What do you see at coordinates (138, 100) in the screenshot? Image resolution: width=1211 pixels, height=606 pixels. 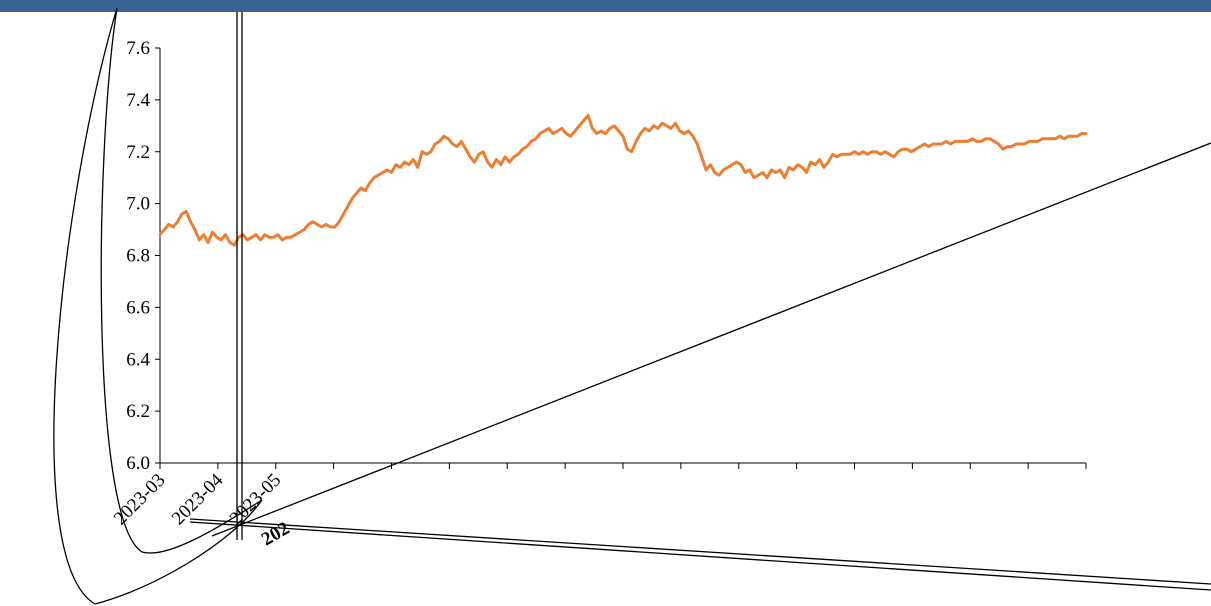 I see `y-tick-label: 7.4` at bounding box center [138, 100].